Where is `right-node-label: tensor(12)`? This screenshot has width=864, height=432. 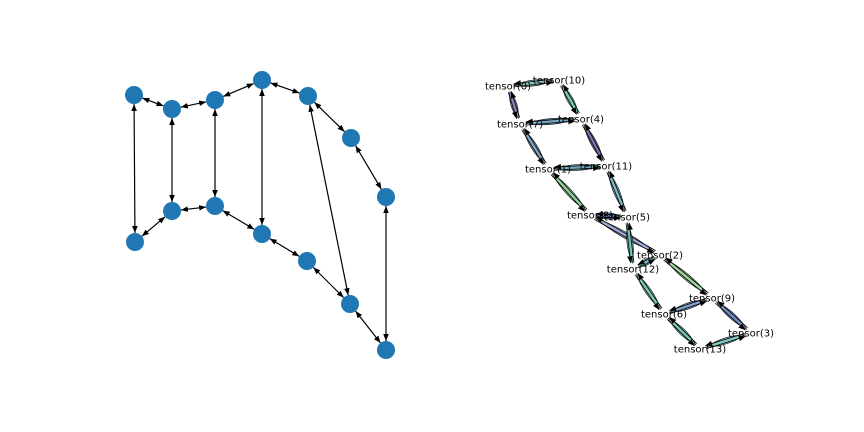 right-node-label: tensor(12) is located at coordinates (633, 270).